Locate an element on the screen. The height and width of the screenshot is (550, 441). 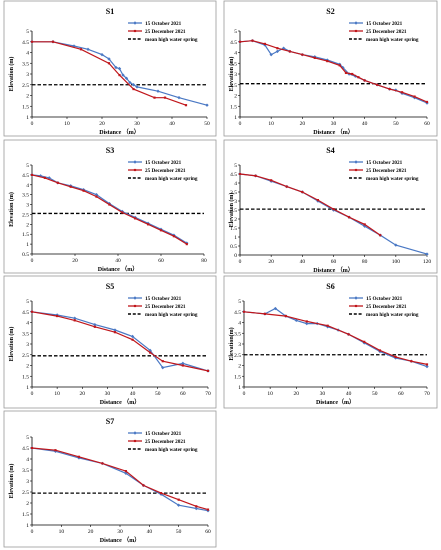
chart-title: S2 is located at coordinates (330, 11).